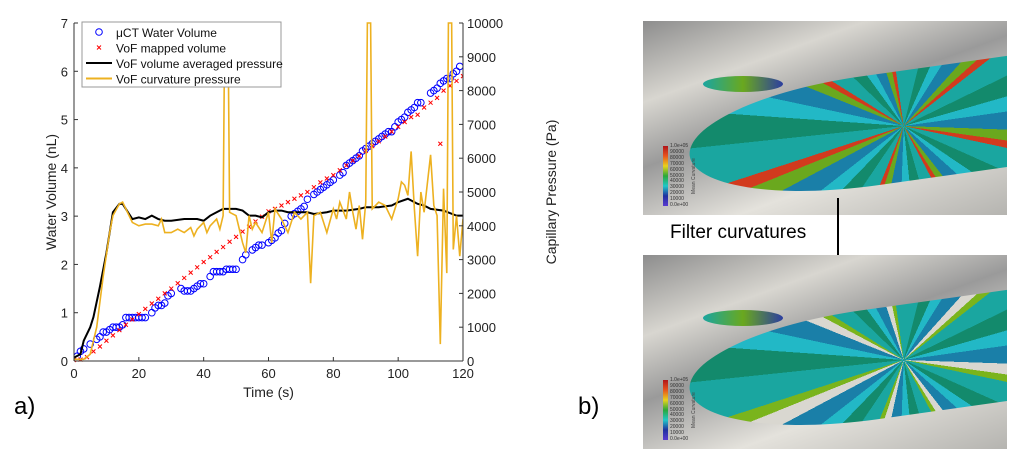 This screenshot has height=453, width=1022. I want to click on colorbar-tick-label: 80000, so click(677, 157).